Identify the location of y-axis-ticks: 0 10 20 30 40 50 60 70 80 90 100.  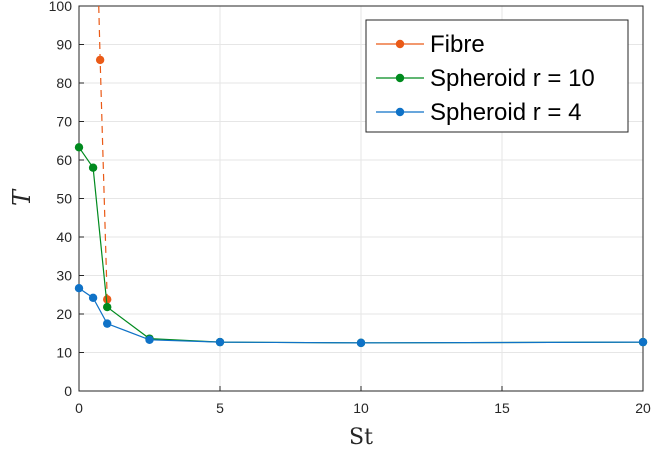
(66, 199).